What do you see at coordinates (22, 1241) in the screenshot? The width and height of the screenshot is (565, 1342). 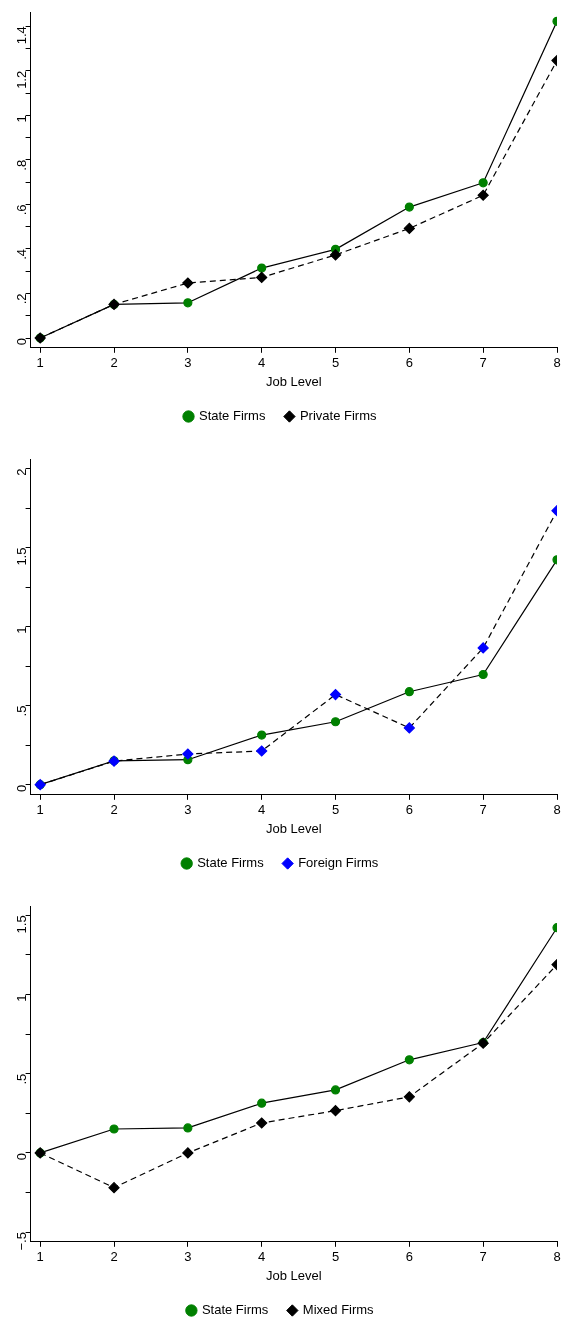 I see `y-tick-label: −.5` at bounding box center [22, 1241].